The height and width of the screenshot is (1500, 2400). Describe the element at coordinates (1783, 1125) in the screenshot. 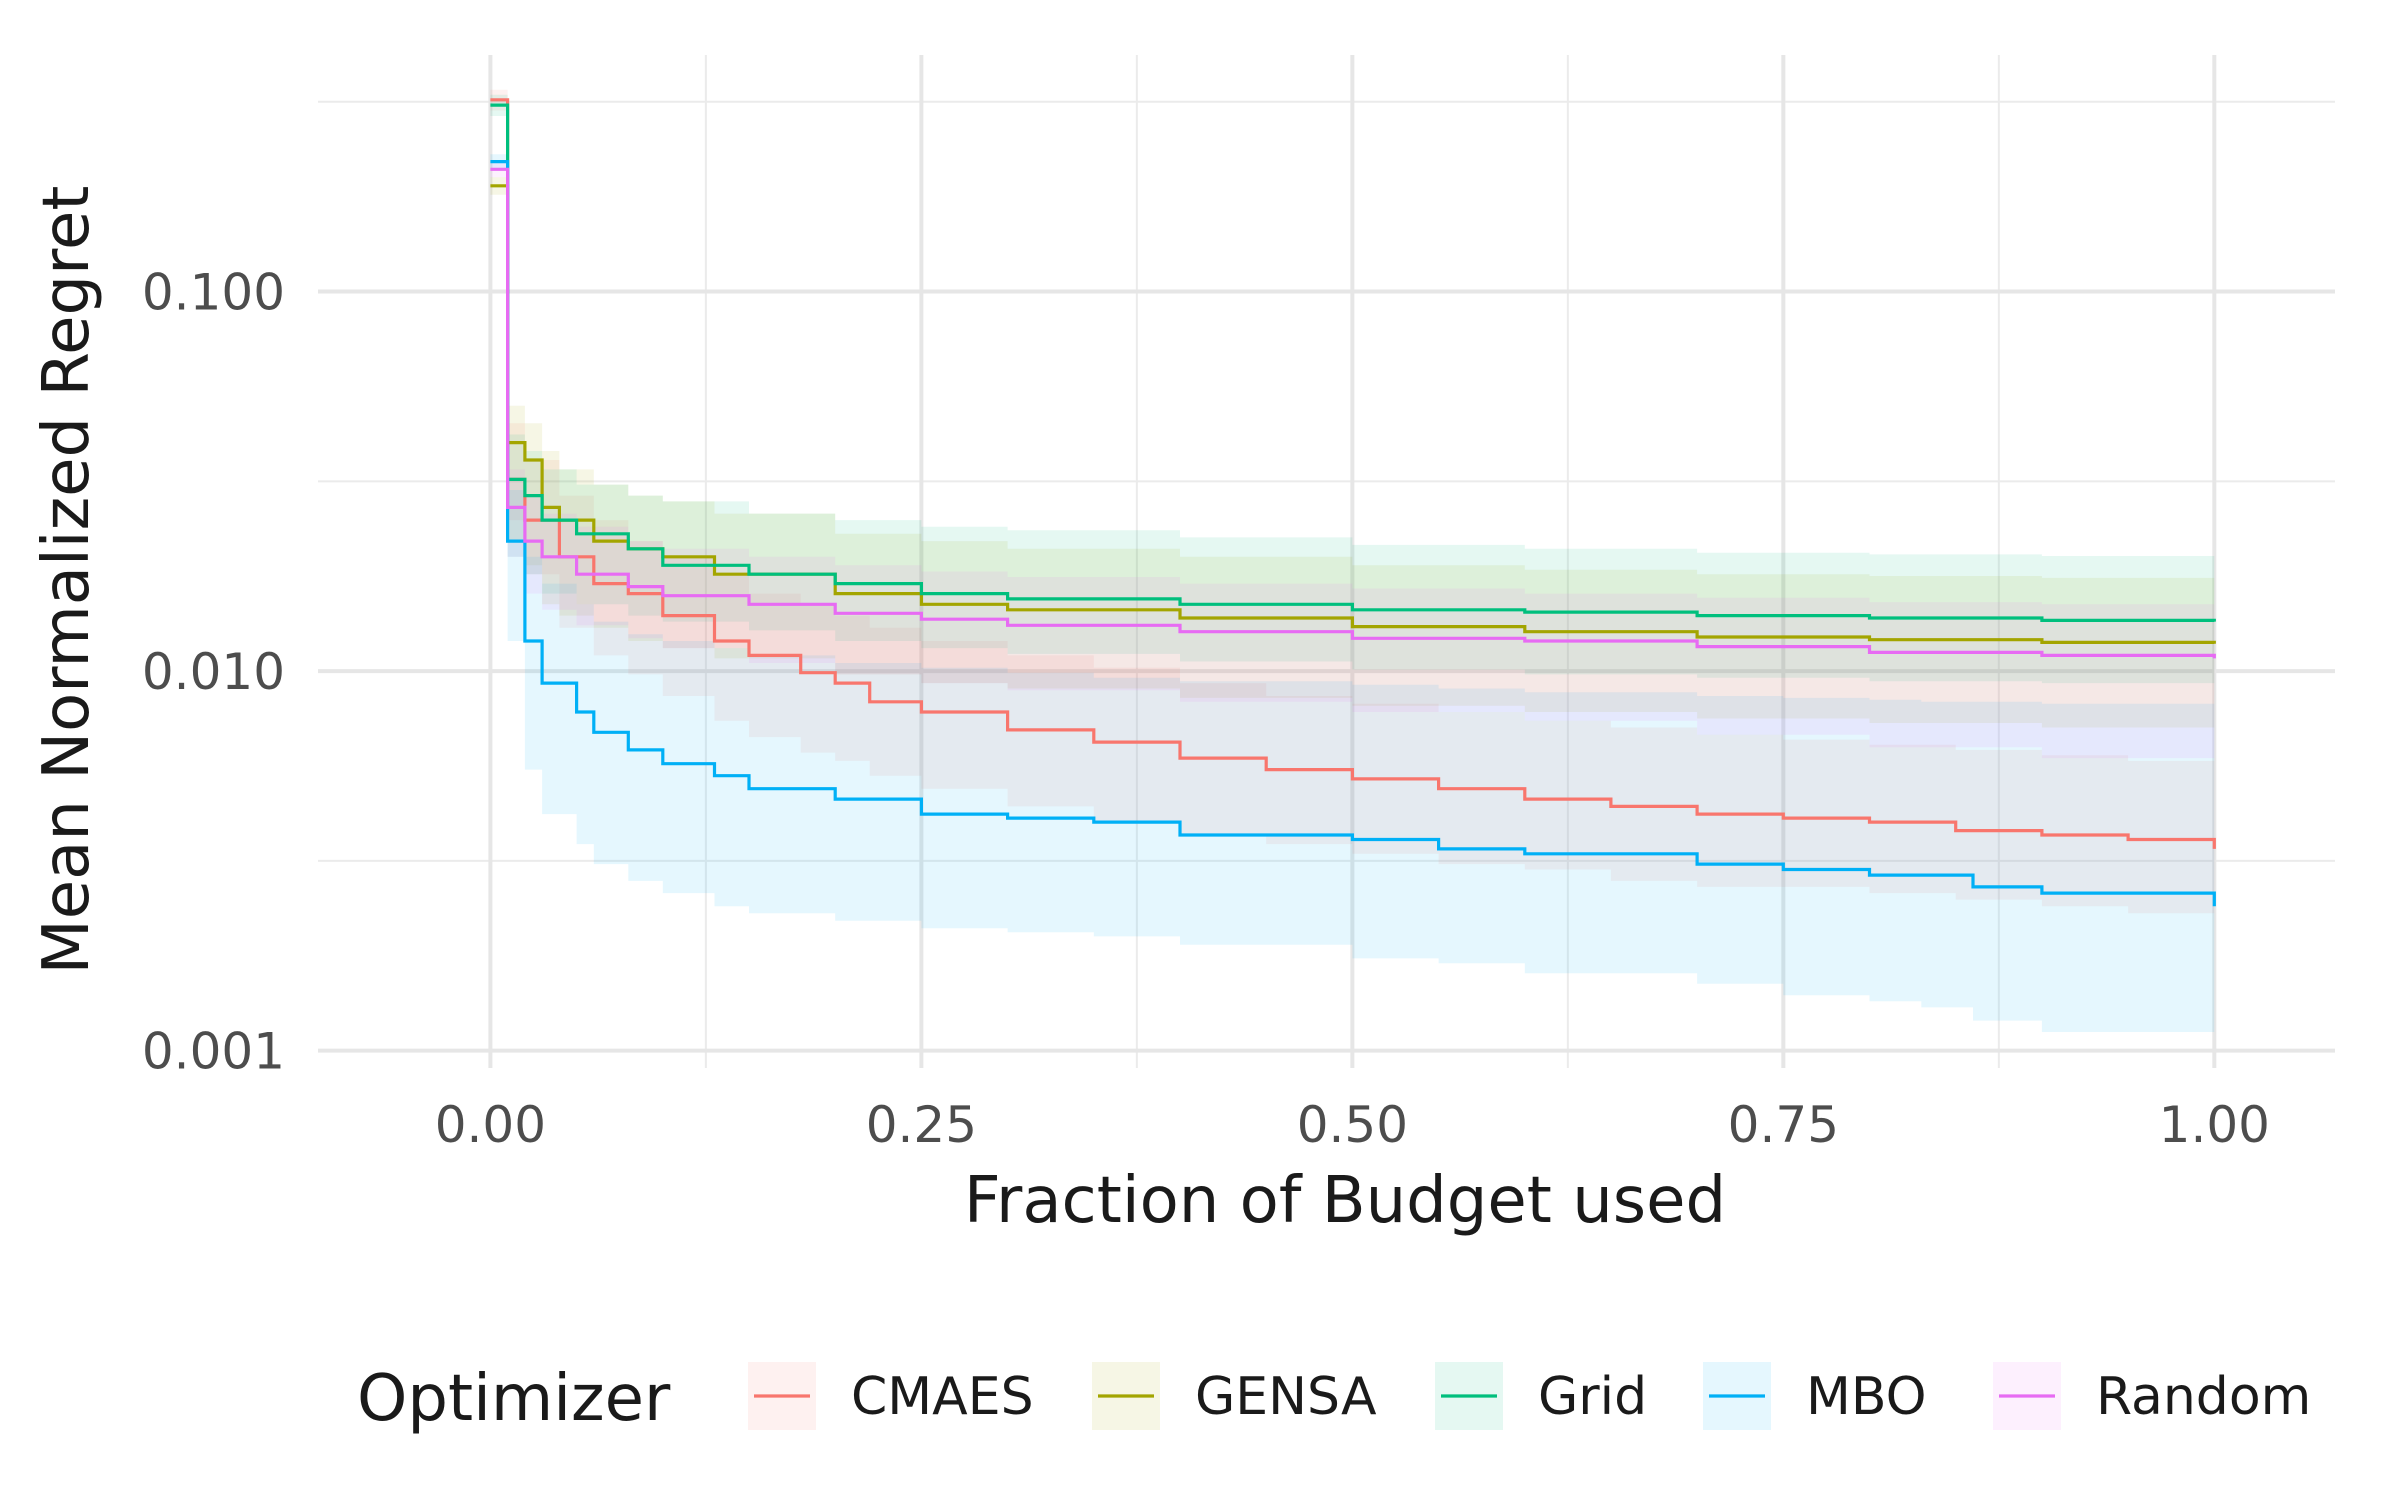

I see `x-tick-label: 0.75` at that location.